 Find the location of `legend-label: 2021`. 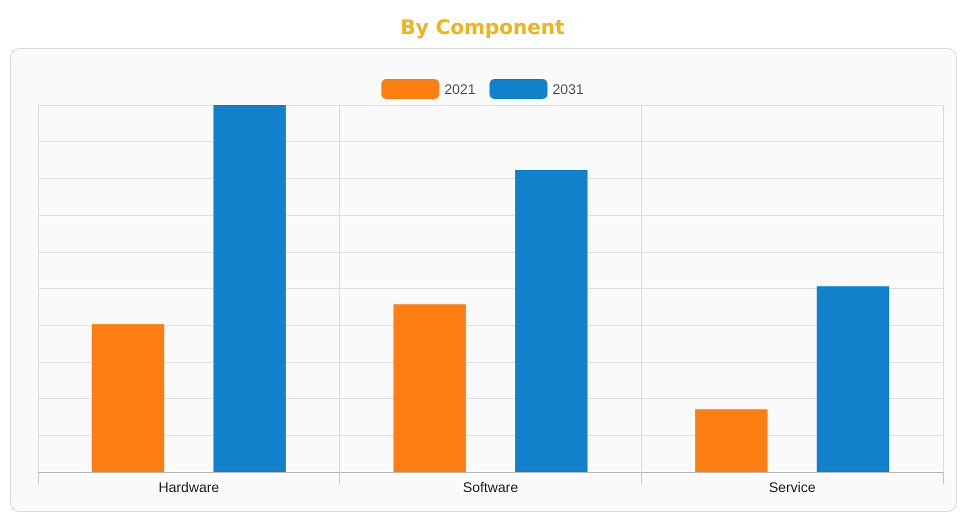

legend-label: 2021 is located at coordinates (460, 89).